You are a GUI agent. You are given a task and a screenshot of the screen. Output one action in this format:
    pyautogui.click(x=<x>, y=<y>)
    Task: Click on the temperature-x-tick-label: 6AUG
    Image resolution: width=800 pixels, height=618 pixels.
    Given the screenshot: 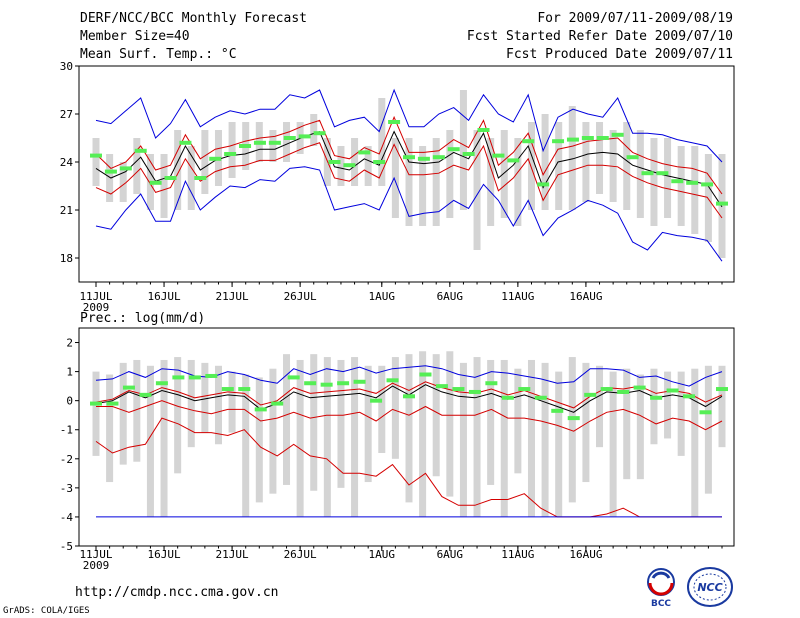 What is the action you would take?
    pyautogui.click(x=450, y=296)
    